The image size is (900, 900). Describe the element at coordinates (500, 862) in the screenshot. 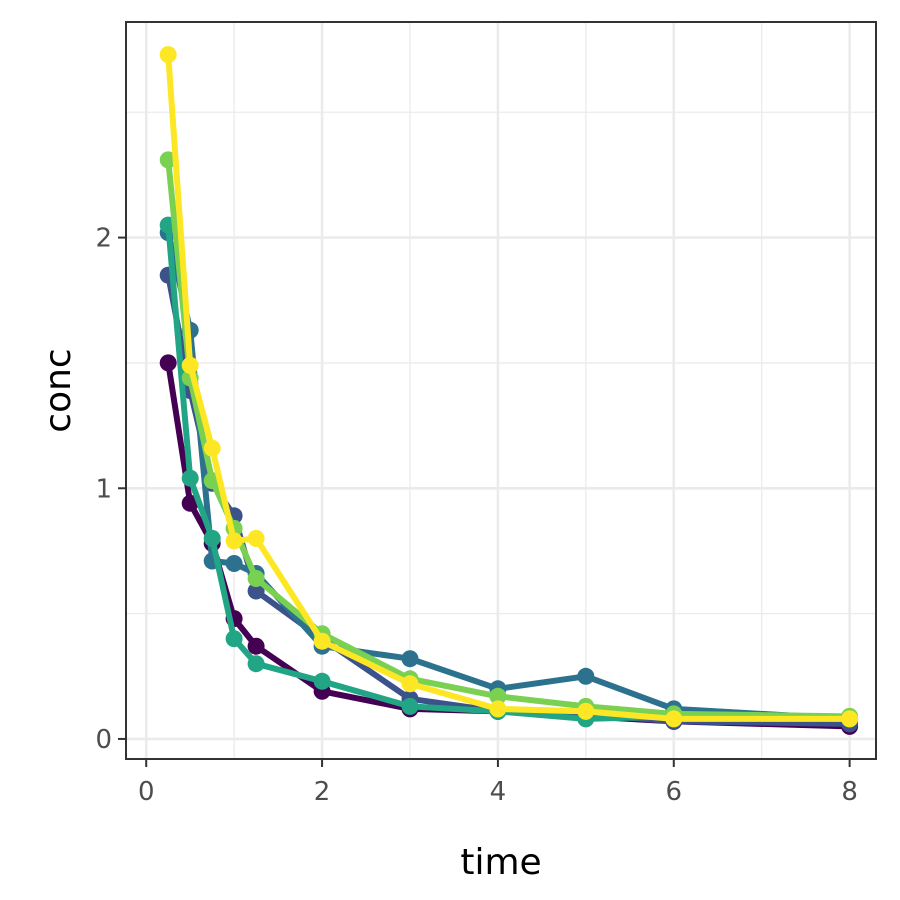

I see `x-axis-title: time` at that location.